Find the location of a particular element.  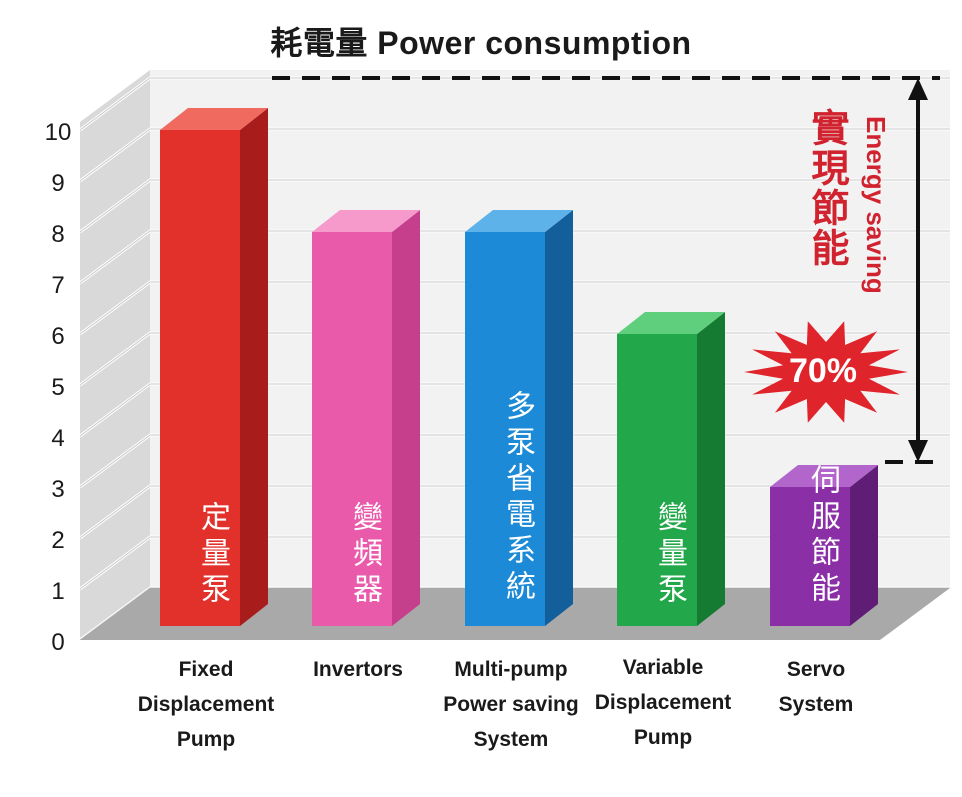

y-tick-label: 9 is located at coordinates (57, 183).